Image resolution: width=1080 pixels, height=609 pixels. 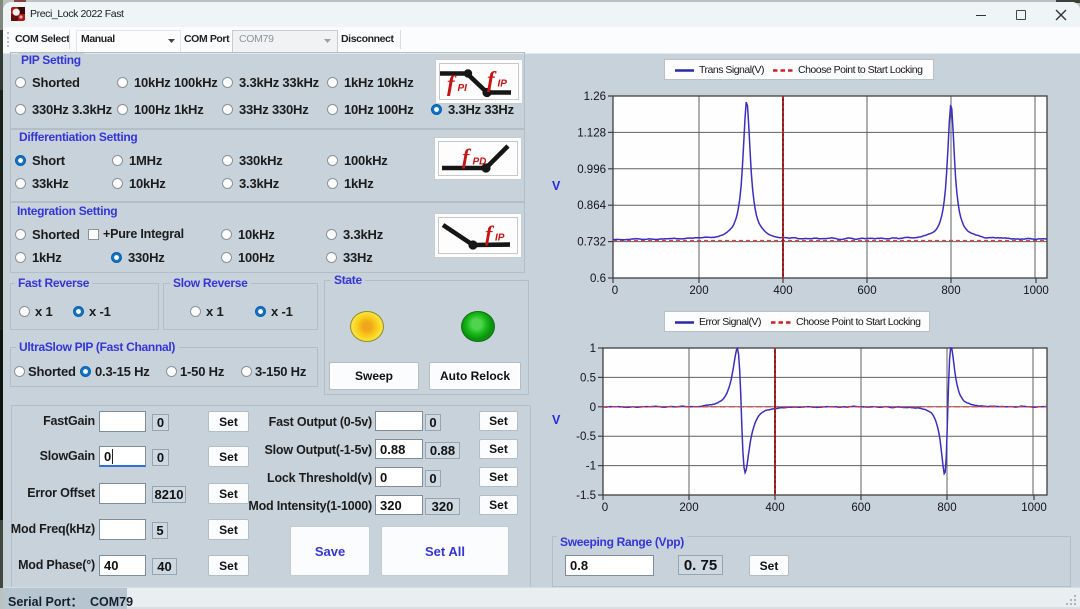 I want to click on svg-text: 1.128, so click(x=591, y=133).